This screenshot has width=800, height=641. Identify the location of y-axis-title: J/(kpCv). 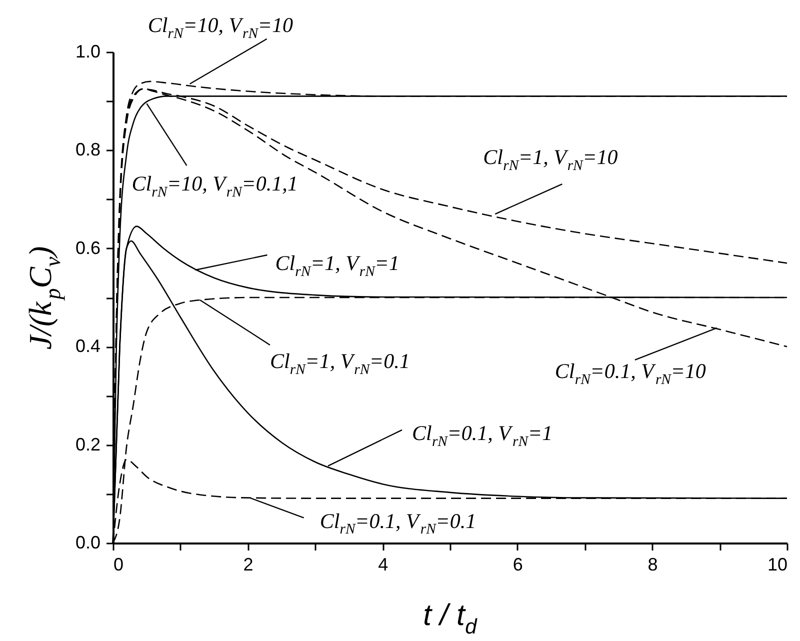
(43, 298).